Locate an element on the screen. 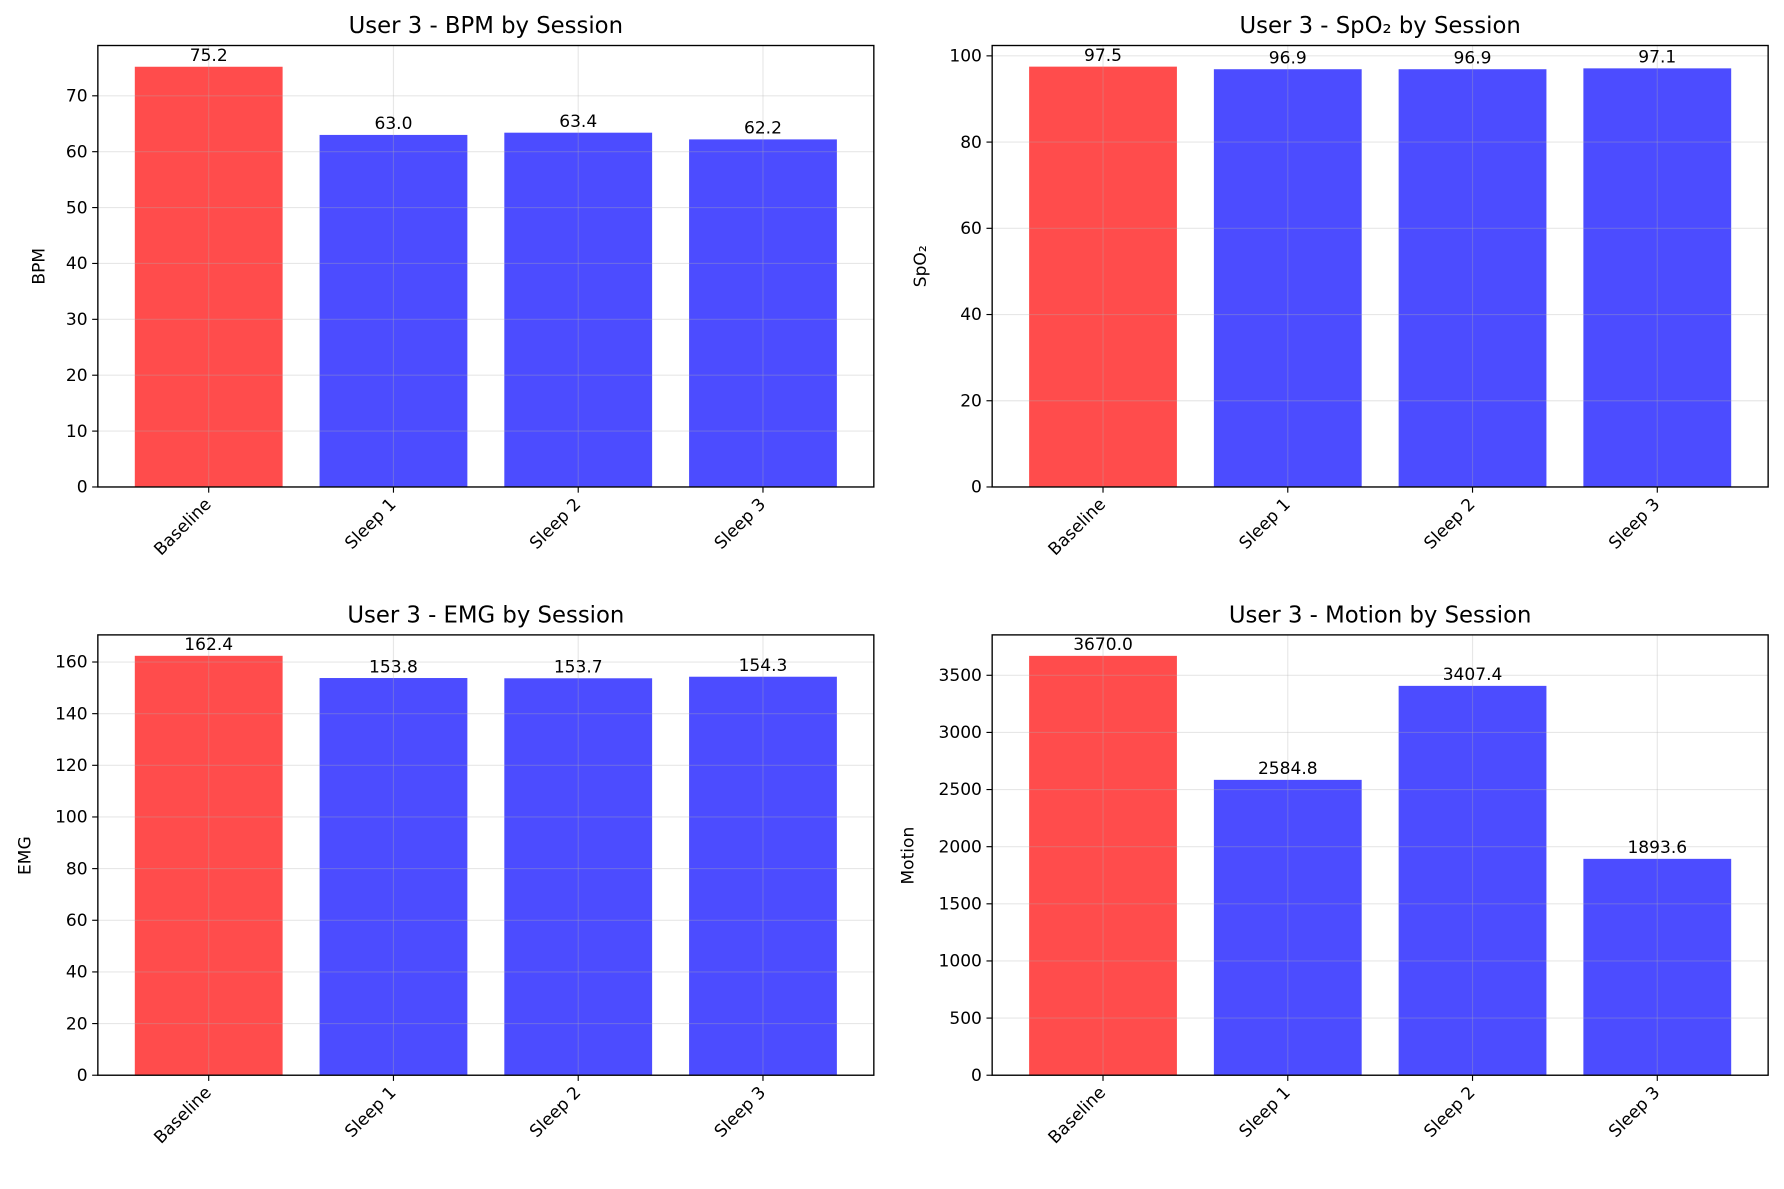 This screenshot has height=1189, width=1784. y-tick-label: 2000 is located at coordinates (960, 847).